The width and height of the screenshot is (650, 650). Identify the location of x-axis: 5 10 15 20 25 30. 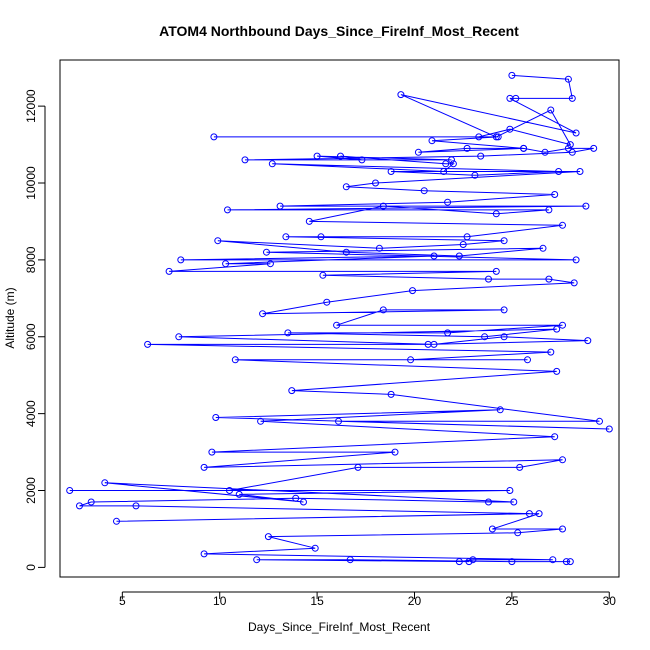
(368, 599).